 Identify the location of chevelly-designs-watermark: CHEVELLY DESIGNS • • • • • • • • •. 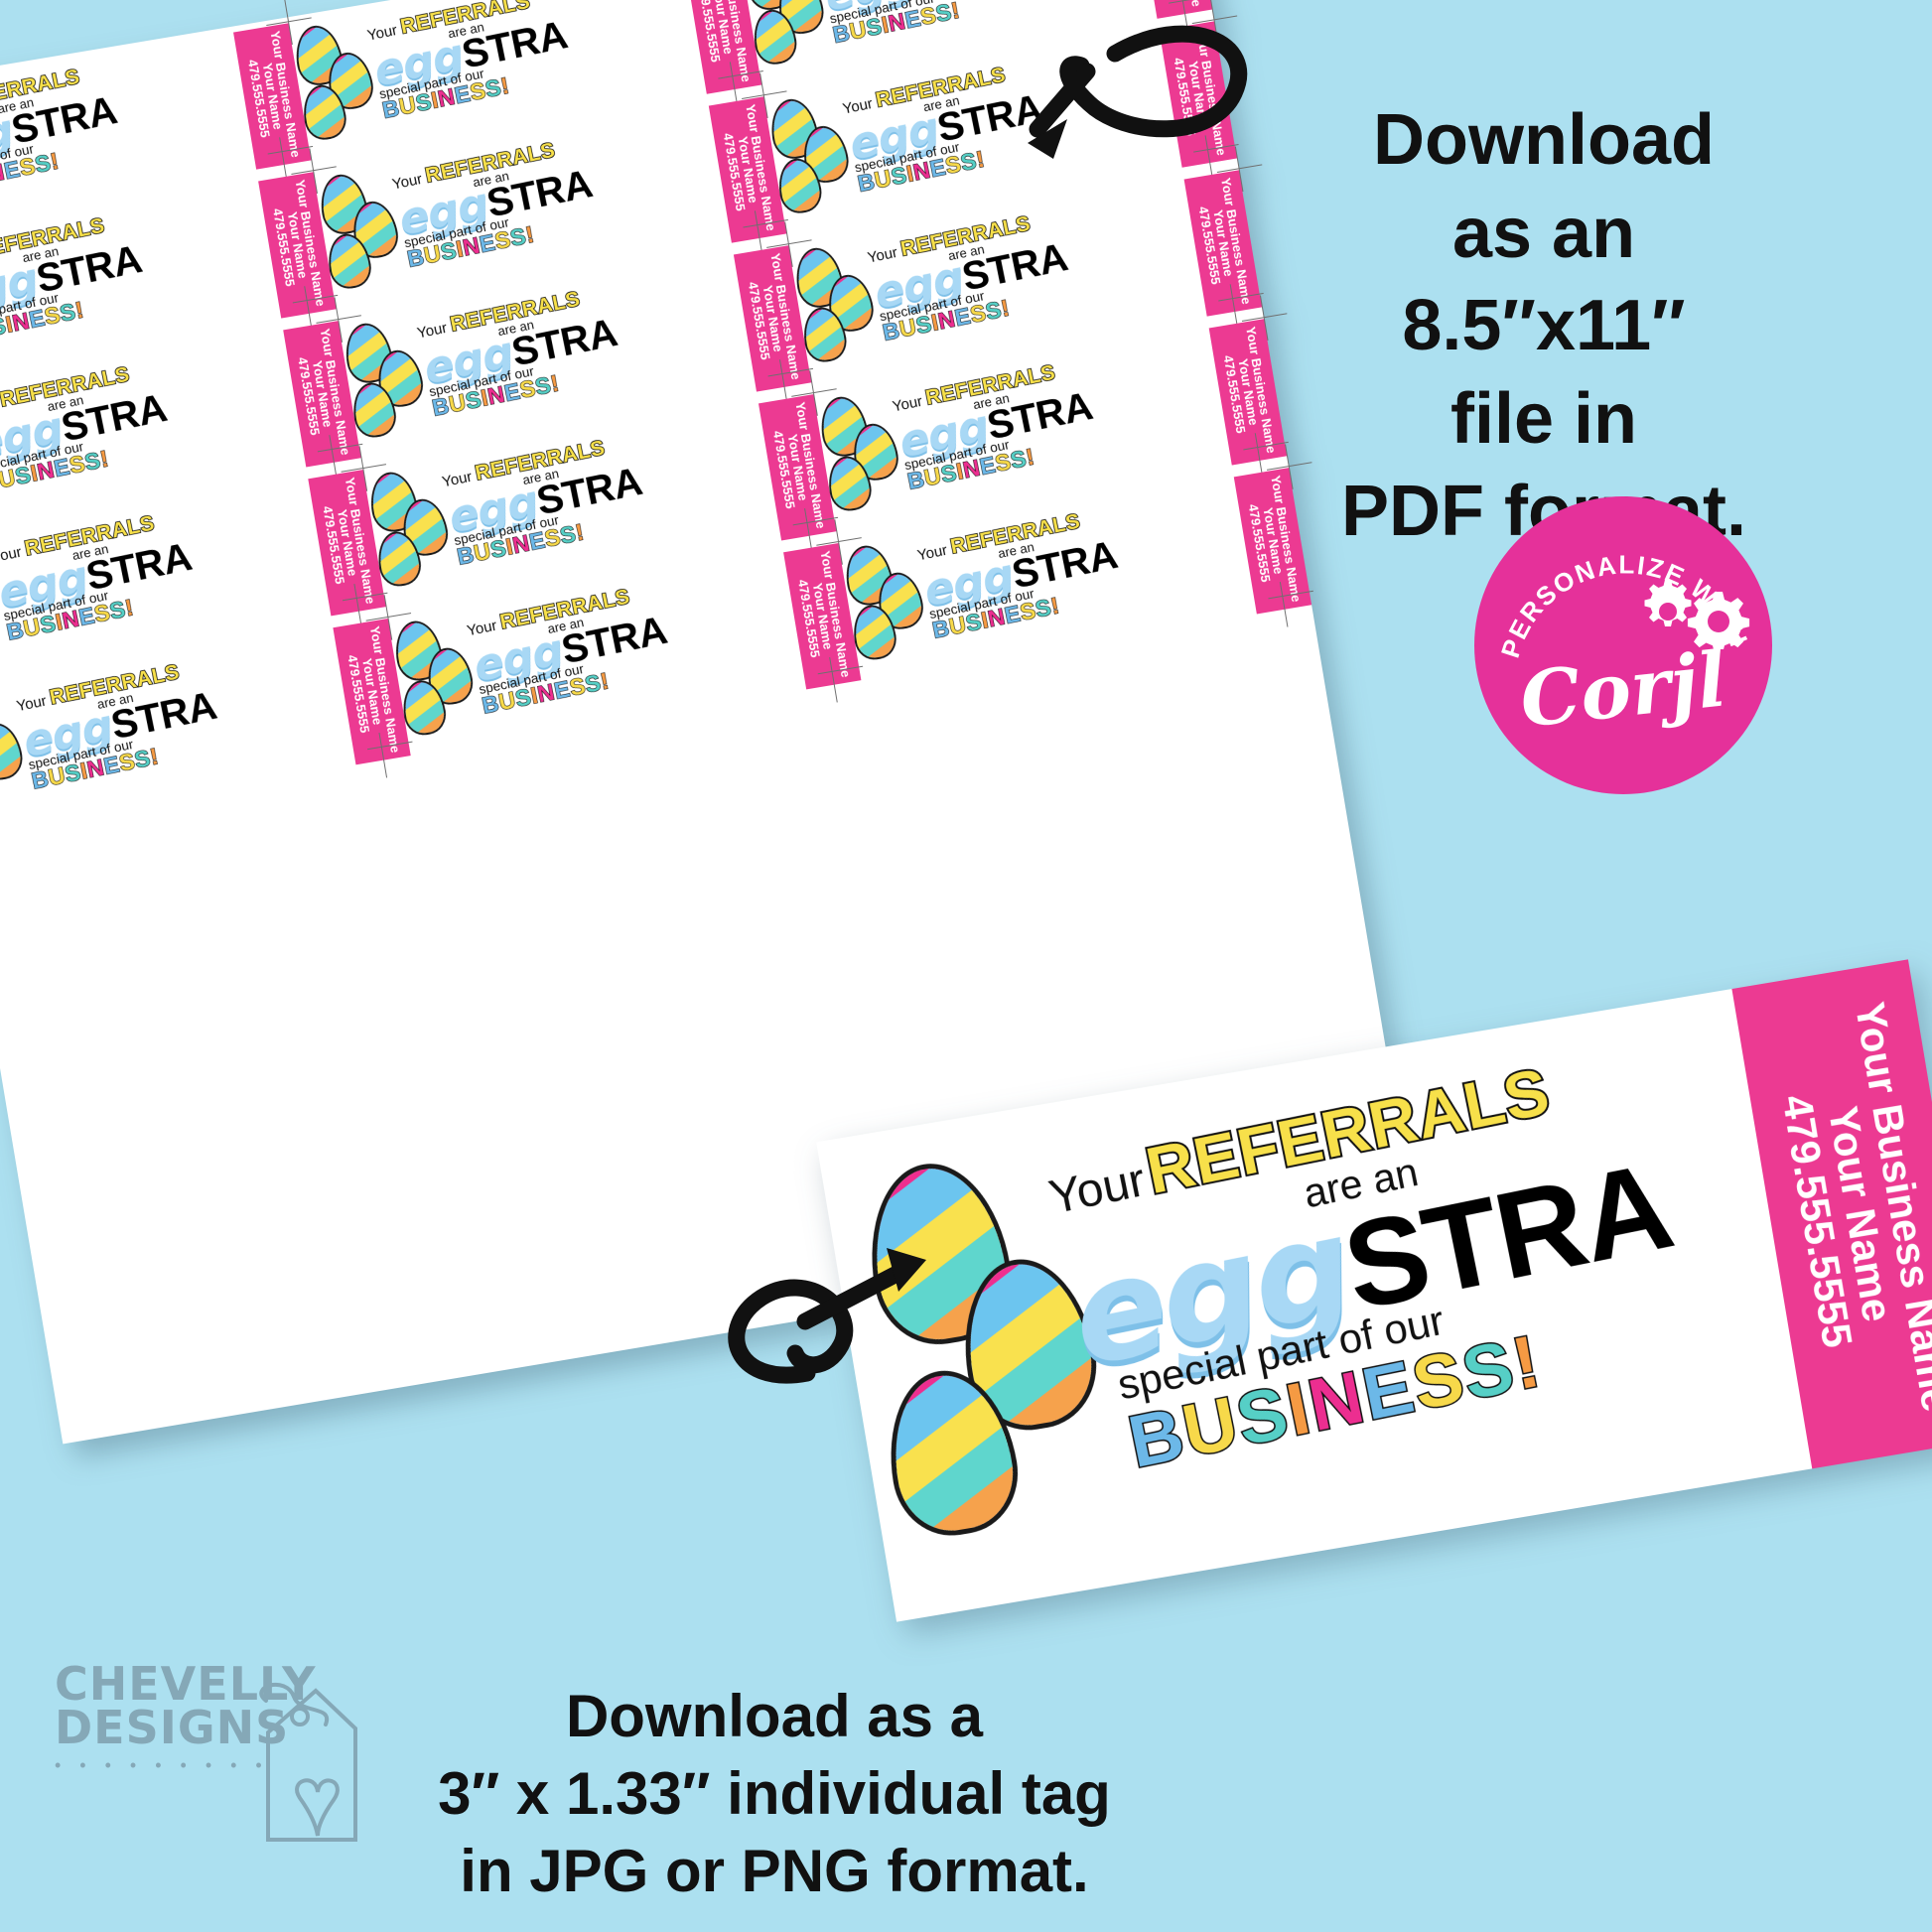
(206, 1774).